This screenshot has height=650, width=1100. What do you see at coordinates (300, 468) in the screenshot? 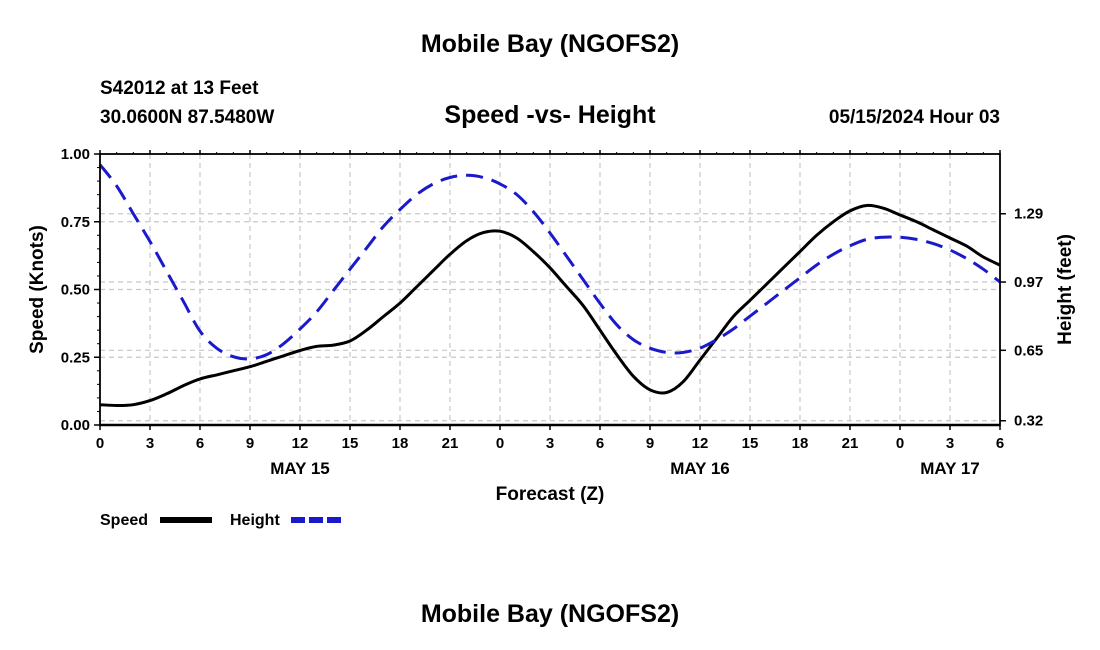
I see `date-label: MAY 15` at bounding box center [300, 468].